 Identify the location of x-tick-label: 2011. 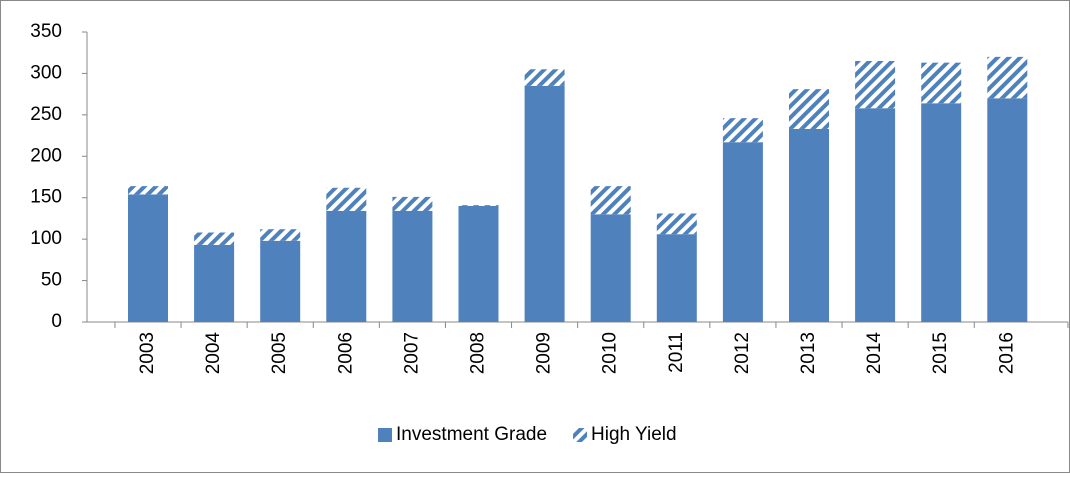
(676, 352).